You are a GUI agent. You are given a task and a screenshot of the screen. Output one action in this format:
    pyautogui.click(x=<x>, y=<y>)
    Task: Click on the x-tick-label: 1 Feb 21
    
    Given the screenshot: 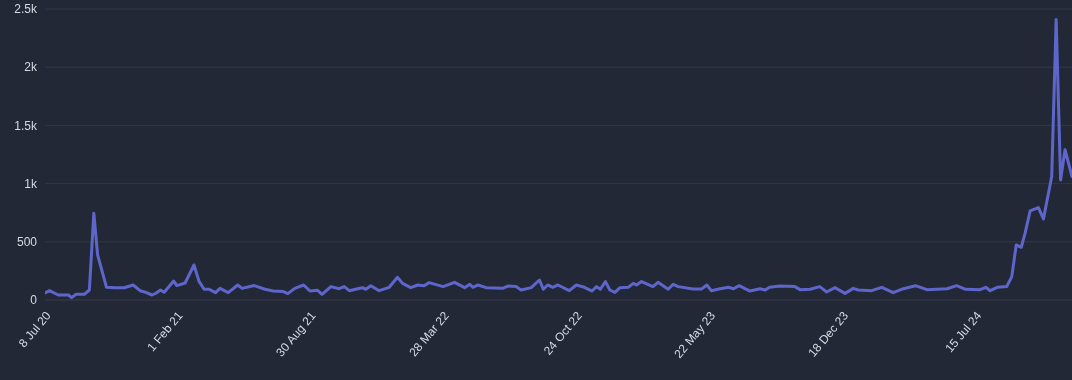 What is the action you would take?
    pyautogui.click(x=165, y=331)
    